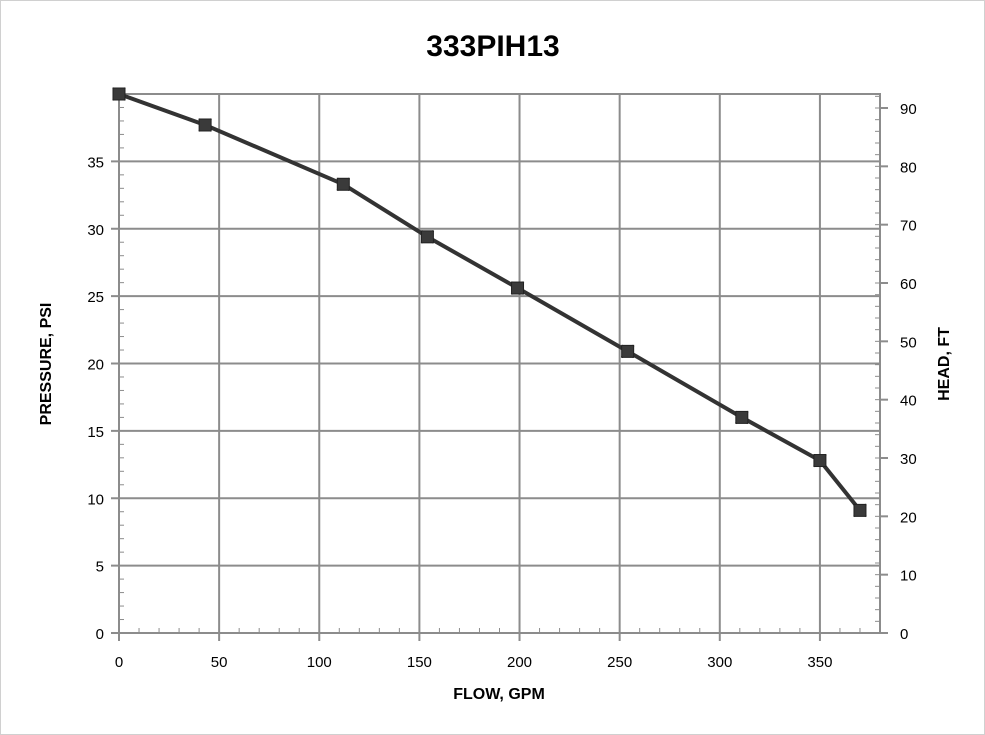  Describe the element at coordinates (95, 365) in the screenshot. I see `y-tick-label: 20` at that location.